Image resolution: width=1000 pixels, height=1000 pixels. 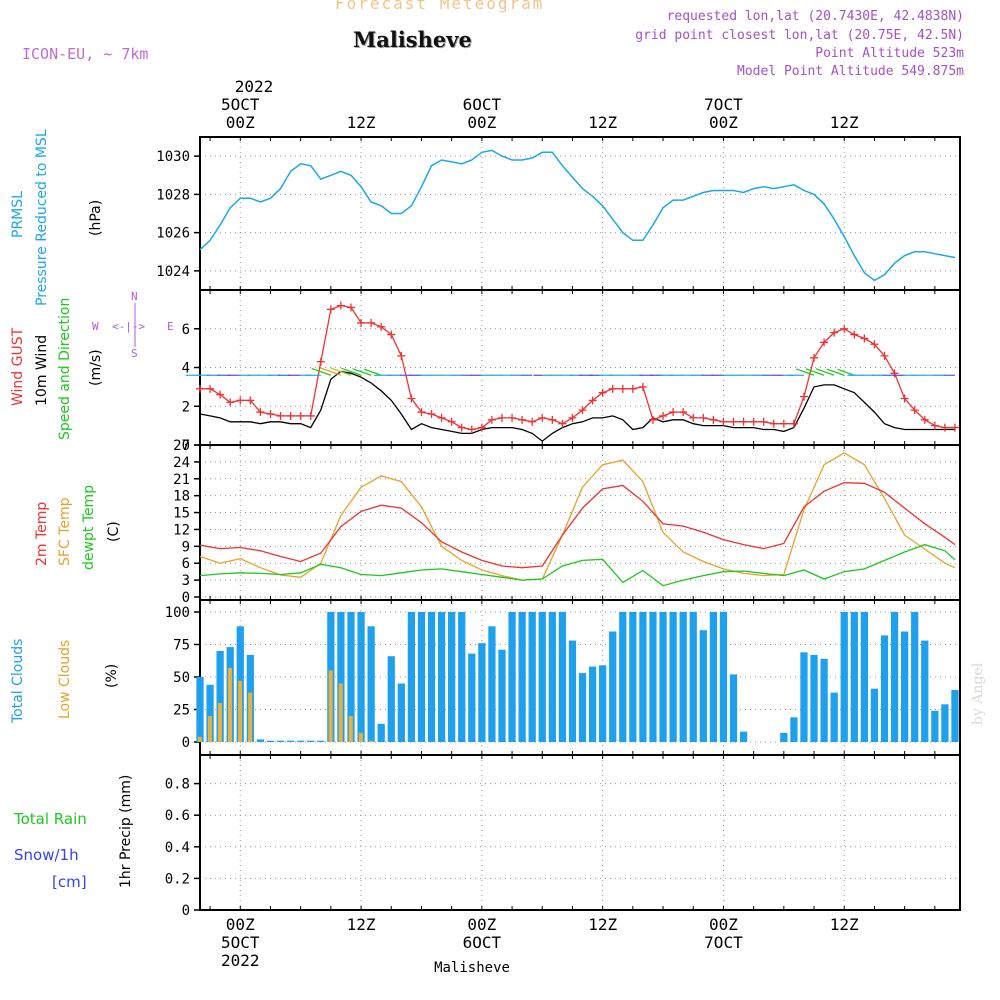 I want to click on top-hour-label: 12Z, so click(x=844, y=122).